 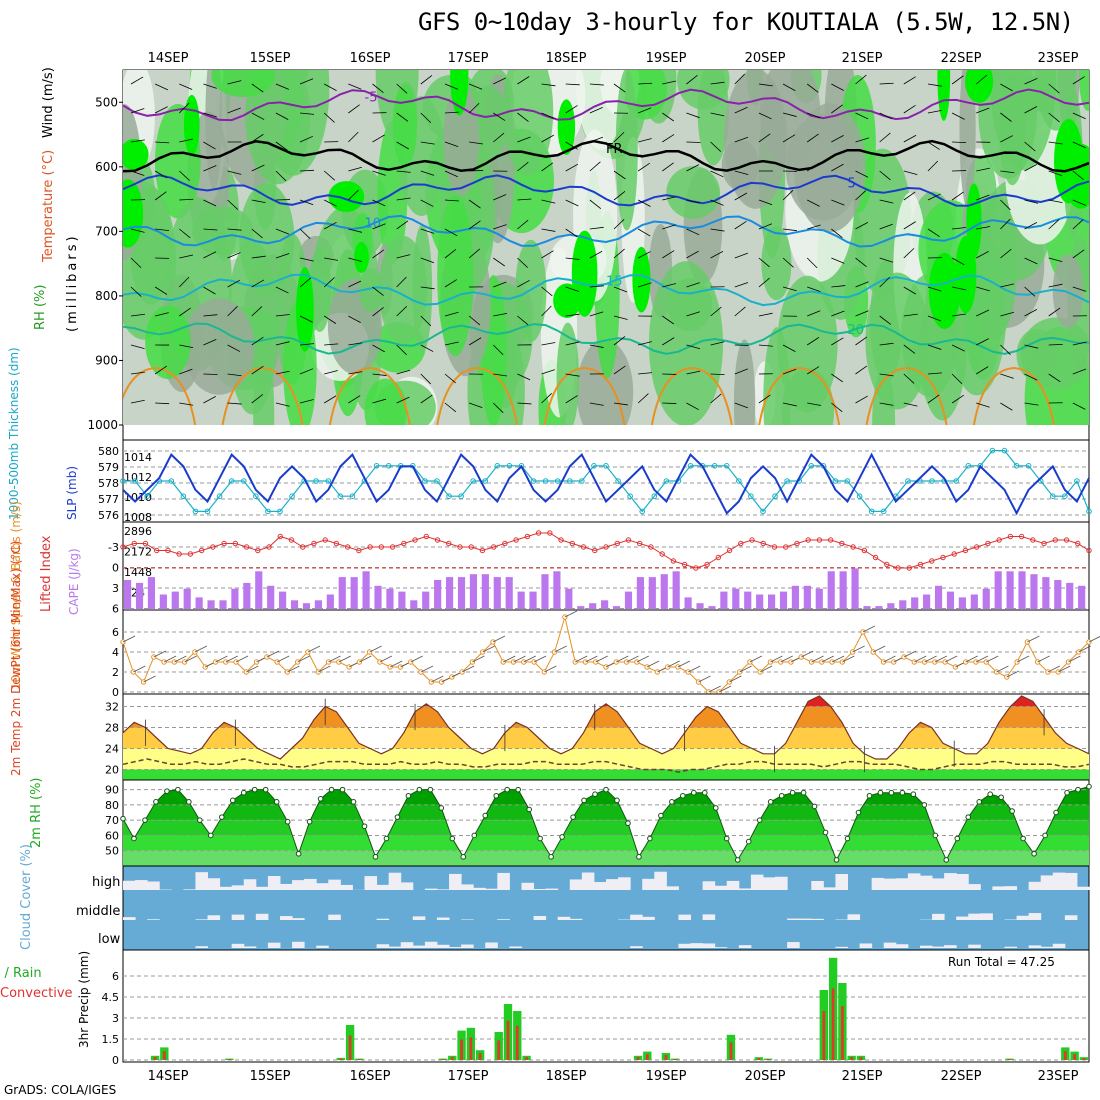 What do you see at coordinates (1054, 353) in the screenshot?
I see `rh-patch` at bounding box center [1054, 353].